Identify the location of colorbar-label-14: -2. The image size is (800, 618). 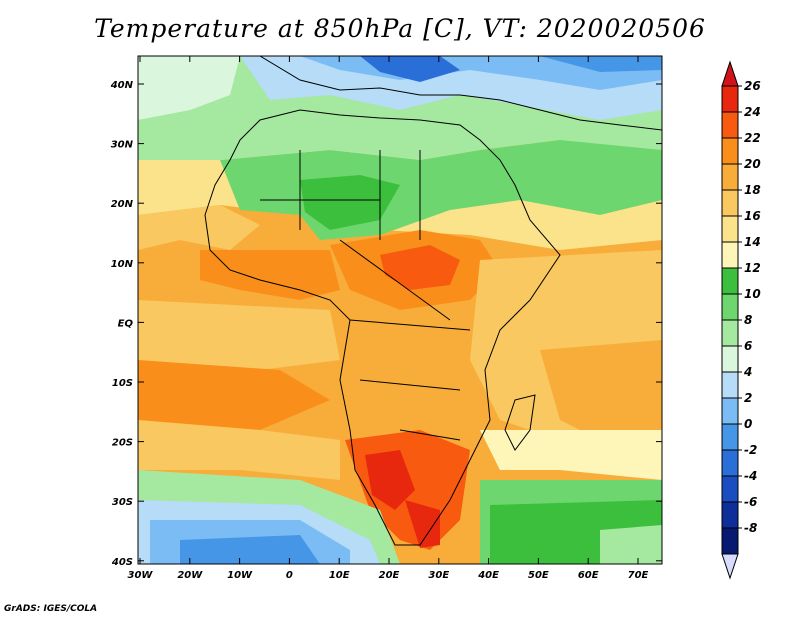
(750, 450).